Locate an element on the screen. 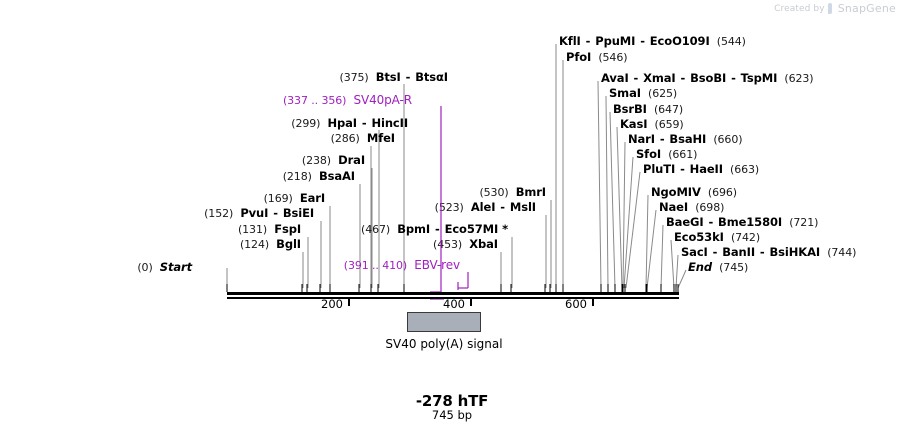 Image resolution: width=904 pixels, height=430 pixels. enzyme-name: DraI is located at coordinates (351, 160).